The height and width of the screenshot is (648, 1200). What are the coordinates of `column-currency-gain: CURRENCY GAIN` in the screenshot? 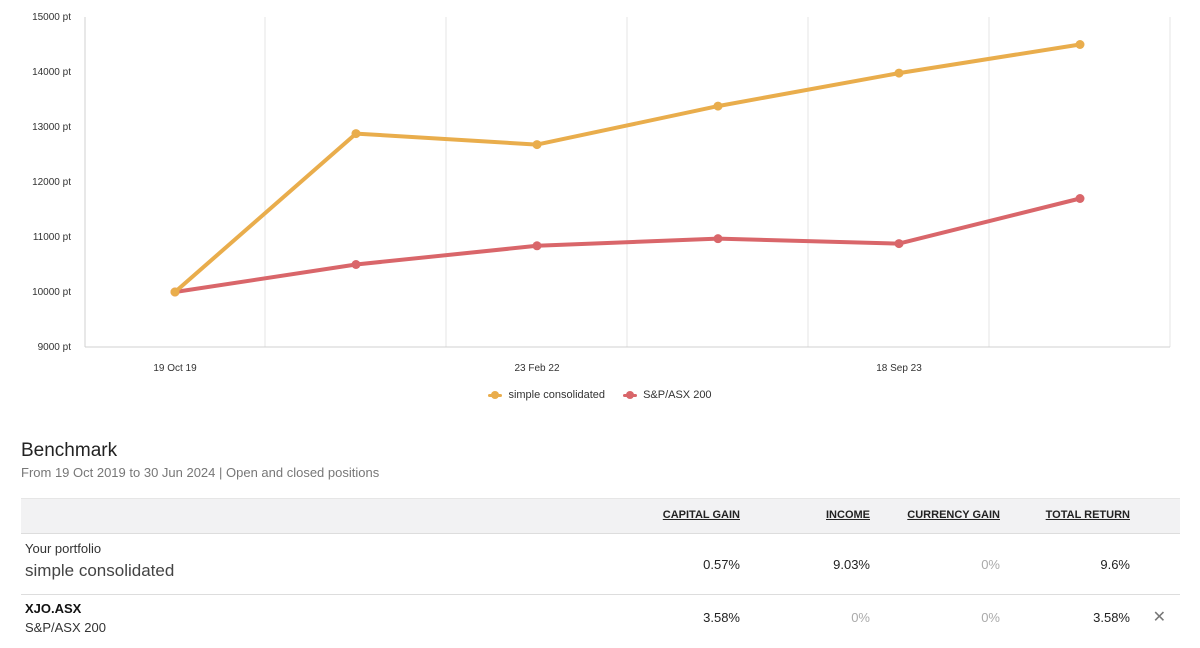 It's located at (953, 515).